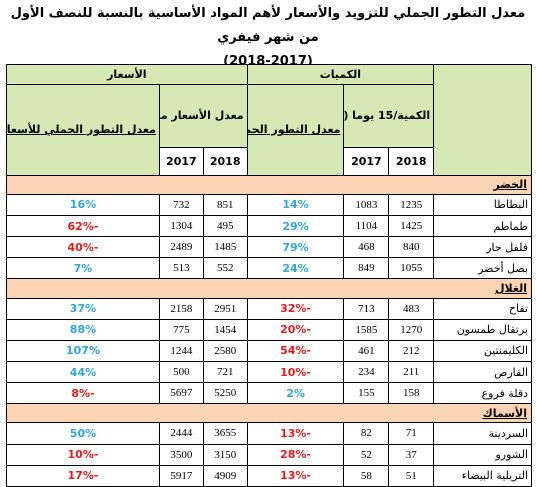 Image resolution: width=536 pixels, height=487 pixels. What do you see at coordinates (366, 268) in the screenshot?
I see `qty-2017: 849` at bounding box center [366, 268].